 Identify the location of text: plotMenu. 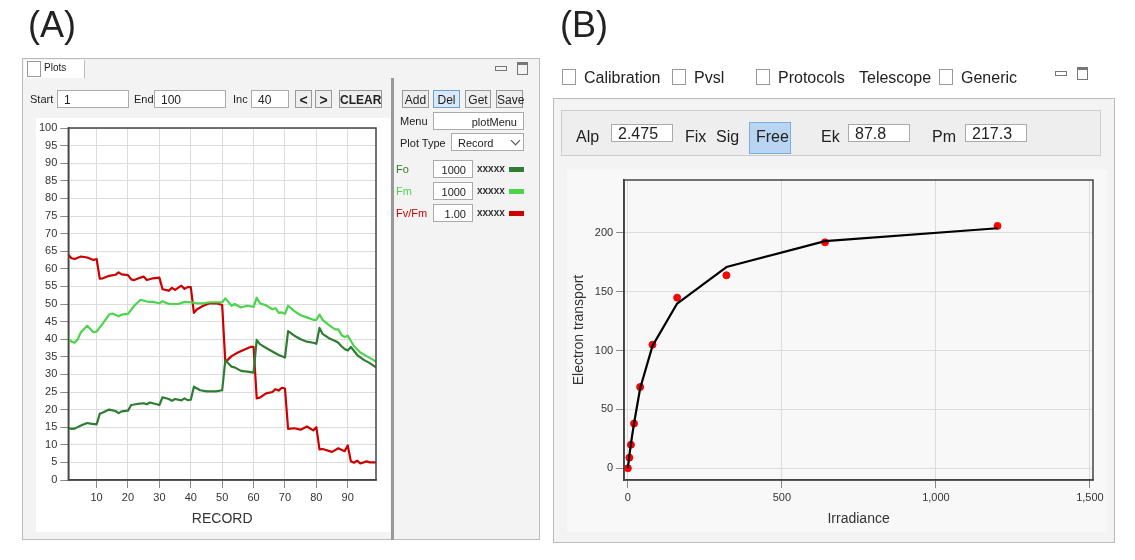
(478, 121).